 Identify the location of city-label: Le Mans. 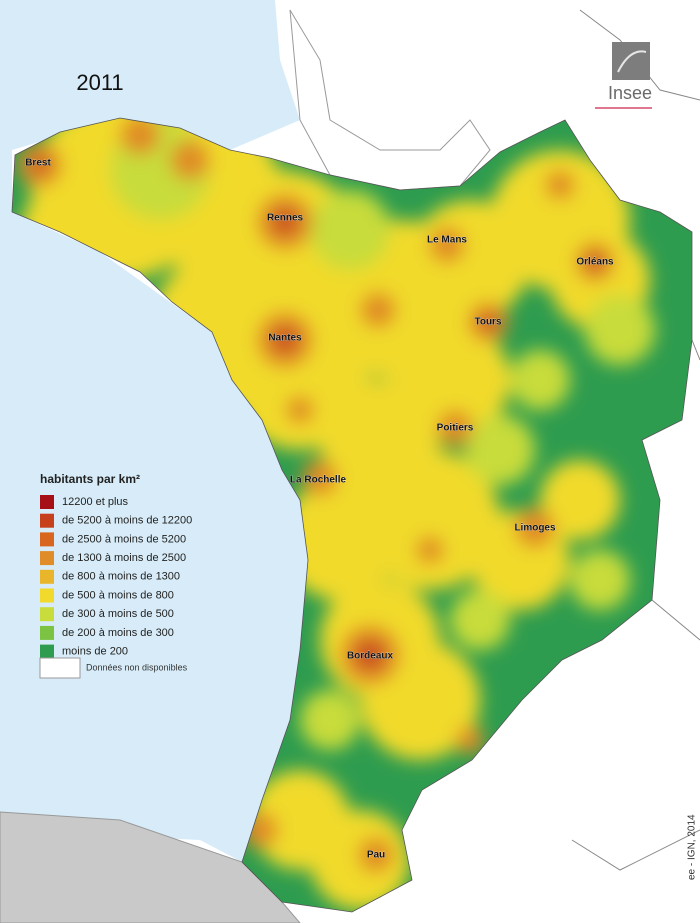
(447, 240).